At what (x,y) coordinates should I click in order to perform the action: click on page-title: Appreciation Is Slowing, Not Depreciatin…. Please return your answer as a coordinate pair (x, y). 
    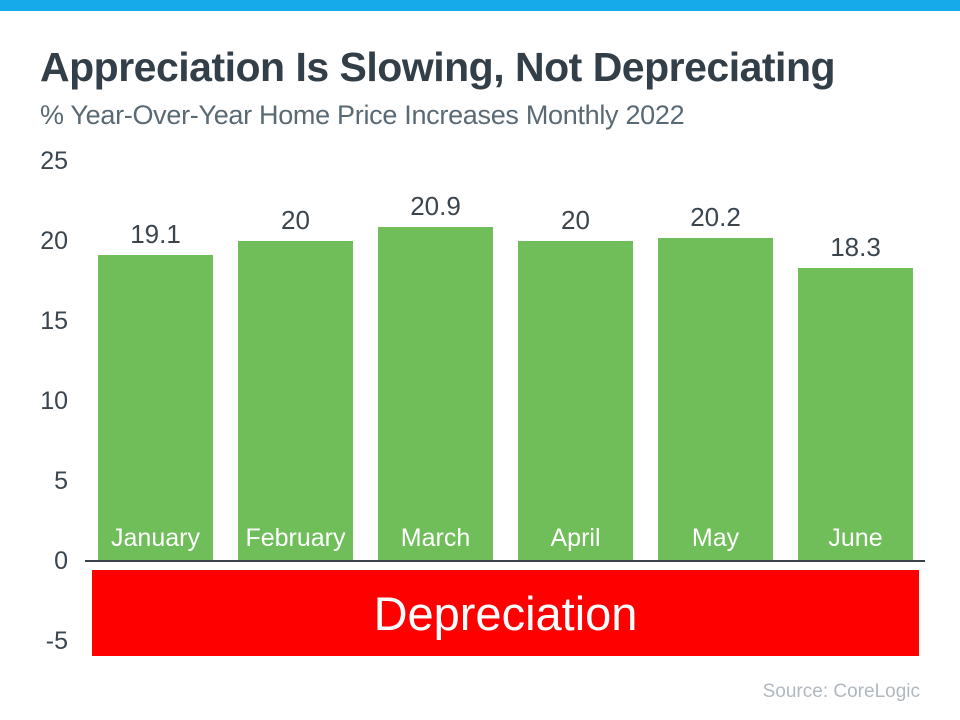
    Looking at the image, I should click on (438, 67).